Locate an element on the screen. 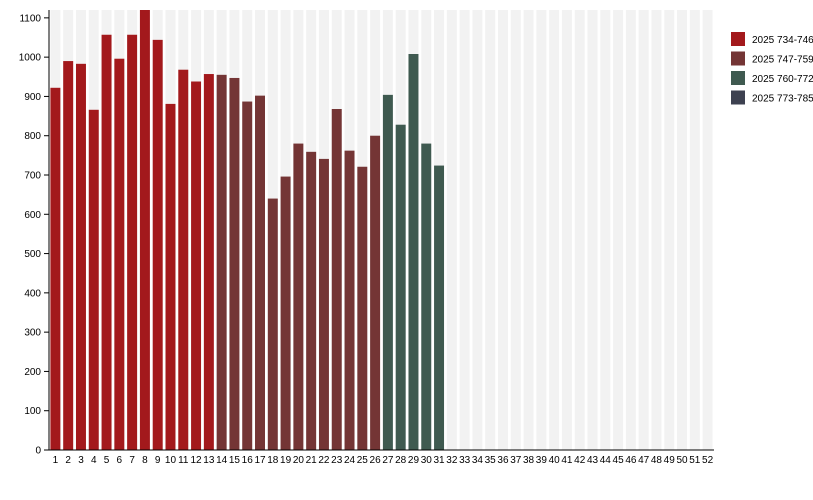  x-tick-label: 19 is located at coordinates (286, 460).